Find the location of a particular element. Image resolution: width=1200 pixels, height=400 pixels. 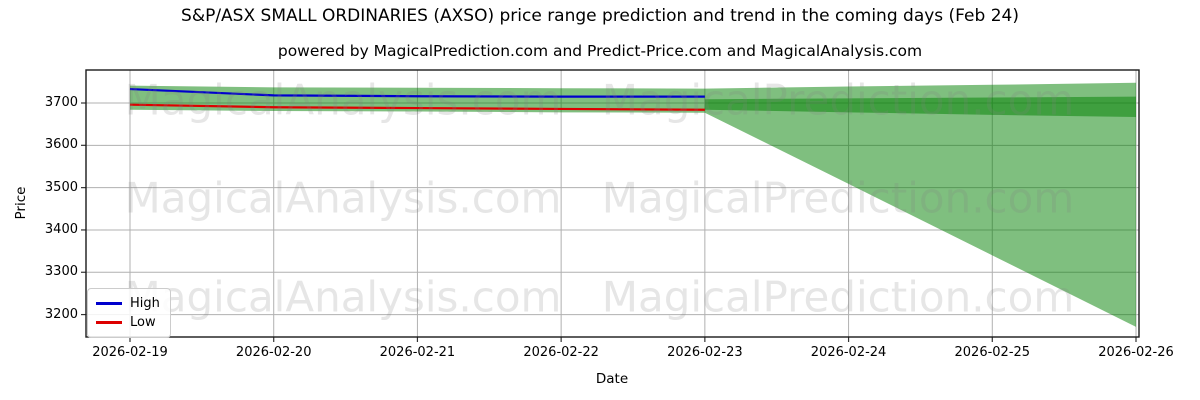

legend-label-high: High is located at coordinates (145, 303).